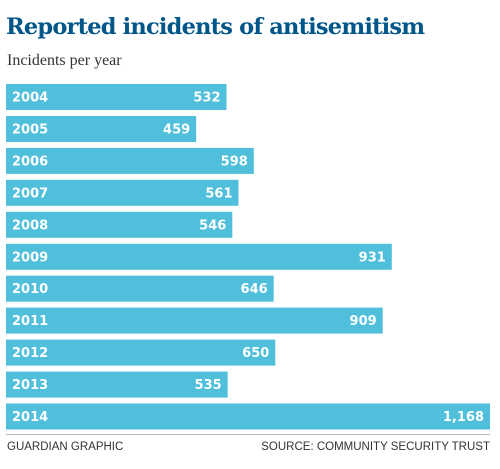 This screenshot has height=469, width=500. Describe the element at coordinates (30, 257) in the screenshot. I see `category-label-2009: 2009` at that location.